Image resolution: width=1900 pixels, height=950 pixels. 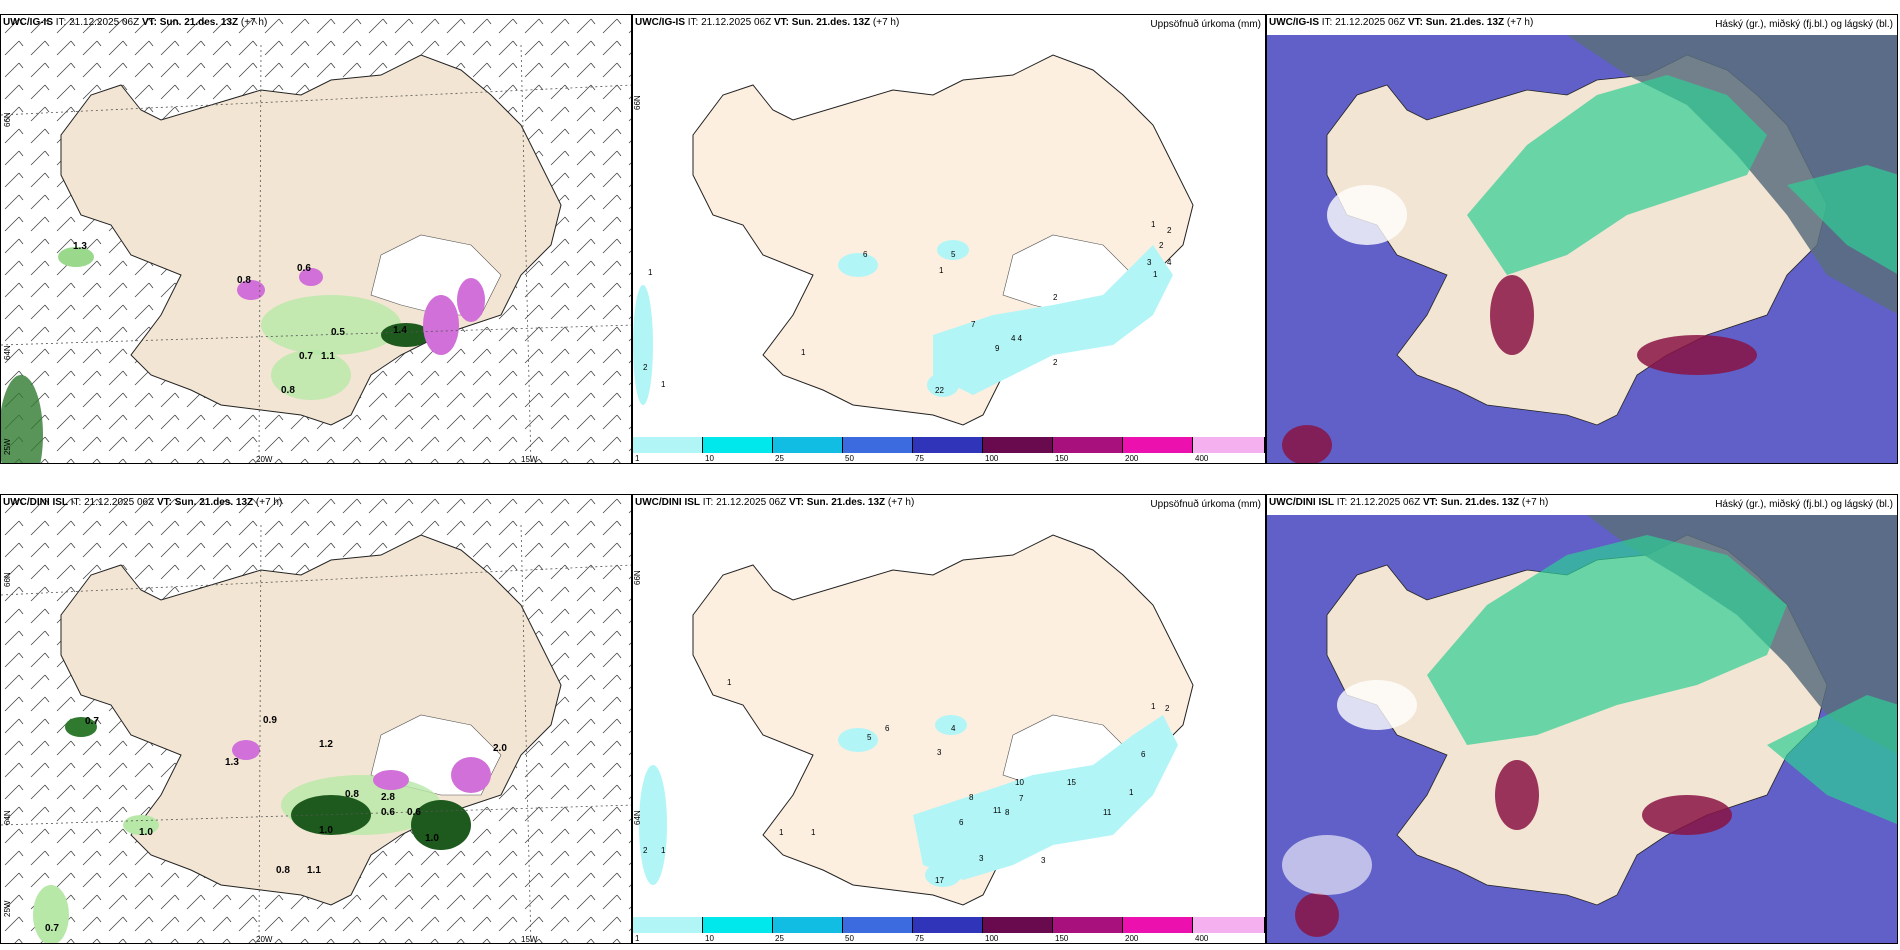 What do you see at coordinates (314, 870) in the screenshot?
I see `value-label: 1.1` at bounding box center [314, 870].